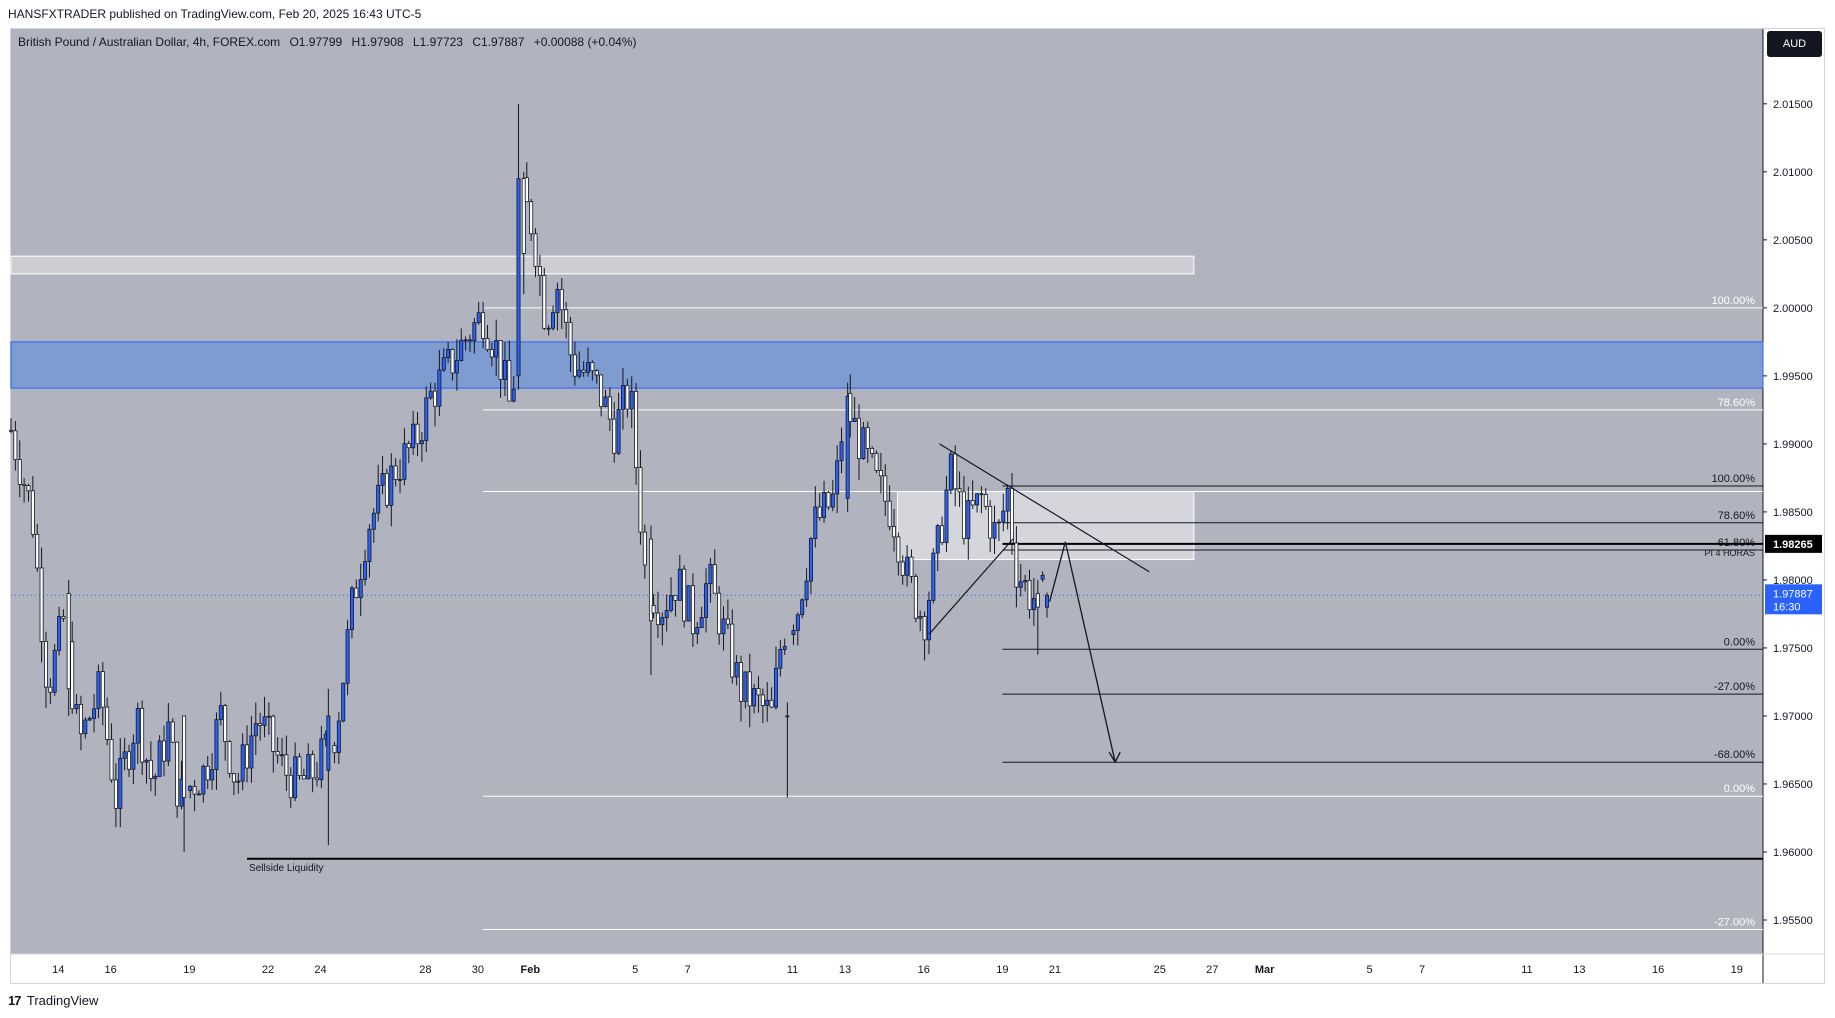  I want to click on y-tick-label: 1.99500, so click(1793, 377).